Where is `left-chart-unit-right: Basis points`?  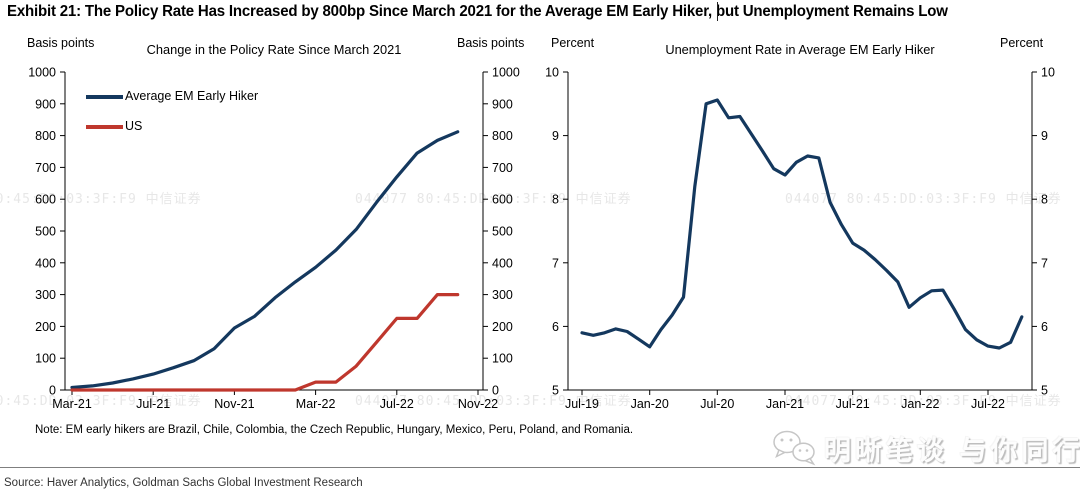 left-chart-unit-right: Basis points is located at coordinates (491, 43).